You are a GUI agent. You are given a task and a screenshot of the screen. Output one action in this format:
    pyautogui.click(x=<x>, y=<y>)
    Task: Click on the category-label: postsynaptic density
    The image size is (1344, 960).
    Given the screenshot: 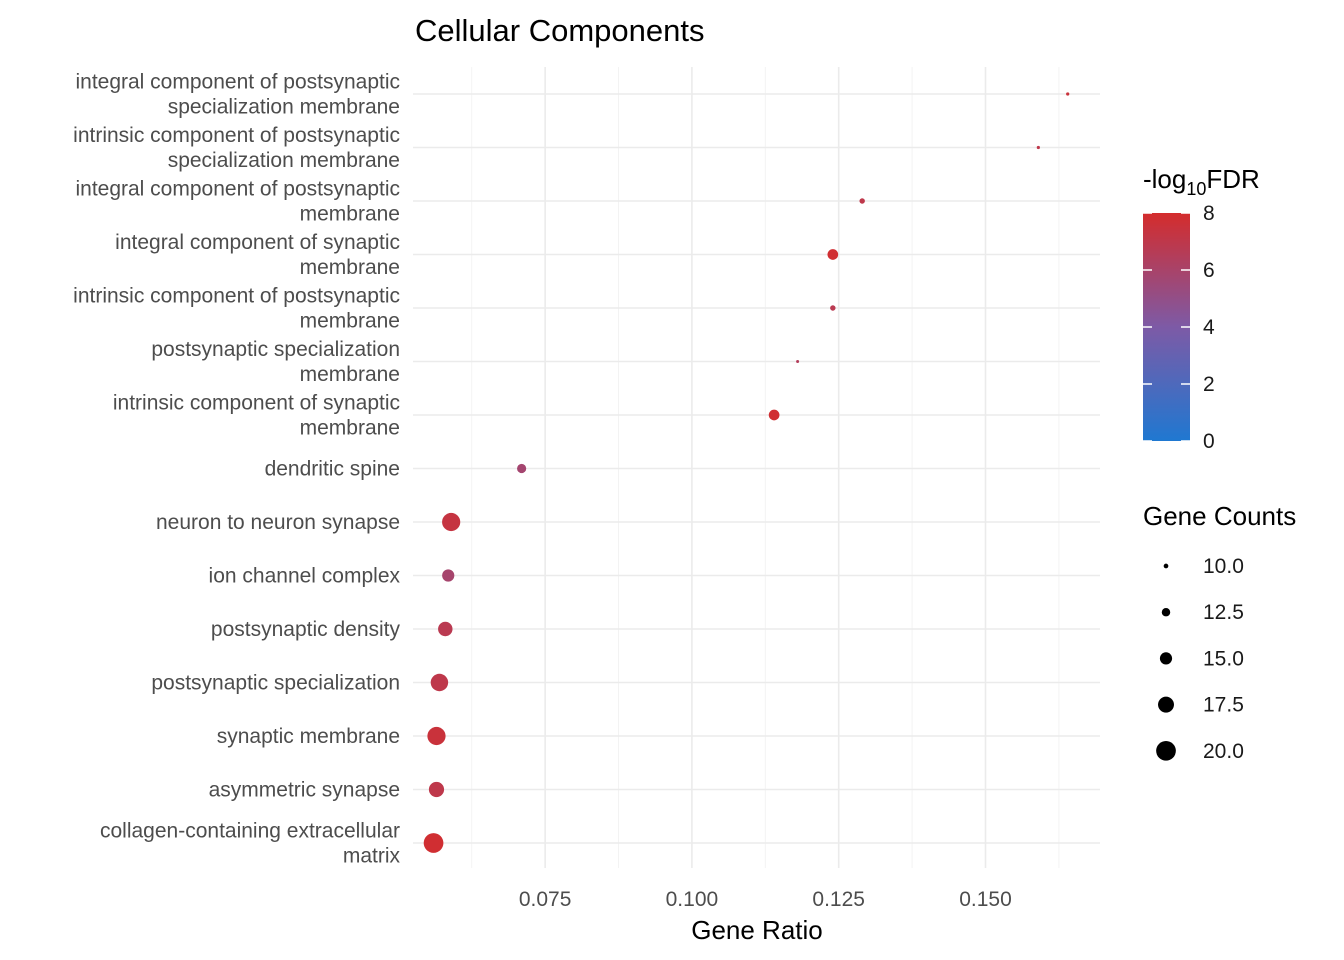 What is the action you would take?
    pyautogui.click(x=306, y=629)
    